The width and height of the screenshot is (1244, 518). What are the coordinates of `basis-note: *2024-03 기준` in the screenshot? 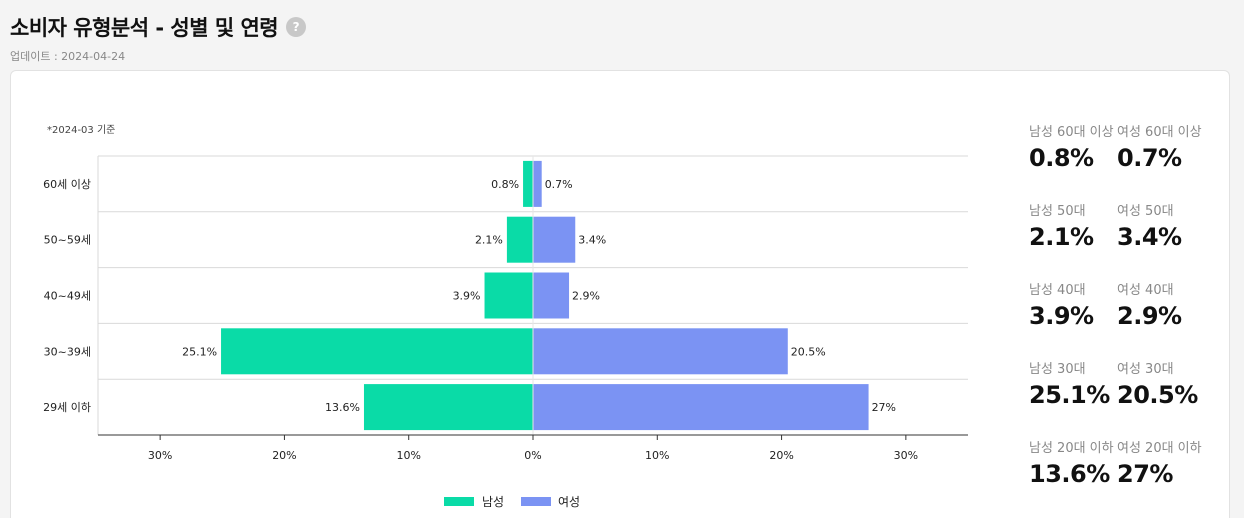 It's located at (81, 130).